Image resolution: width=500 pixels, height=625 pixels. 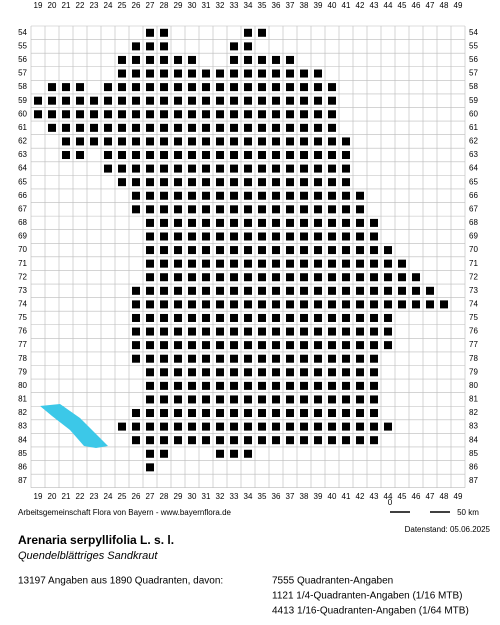 I want to click on column-label: 32, so click(x=220, y=496).